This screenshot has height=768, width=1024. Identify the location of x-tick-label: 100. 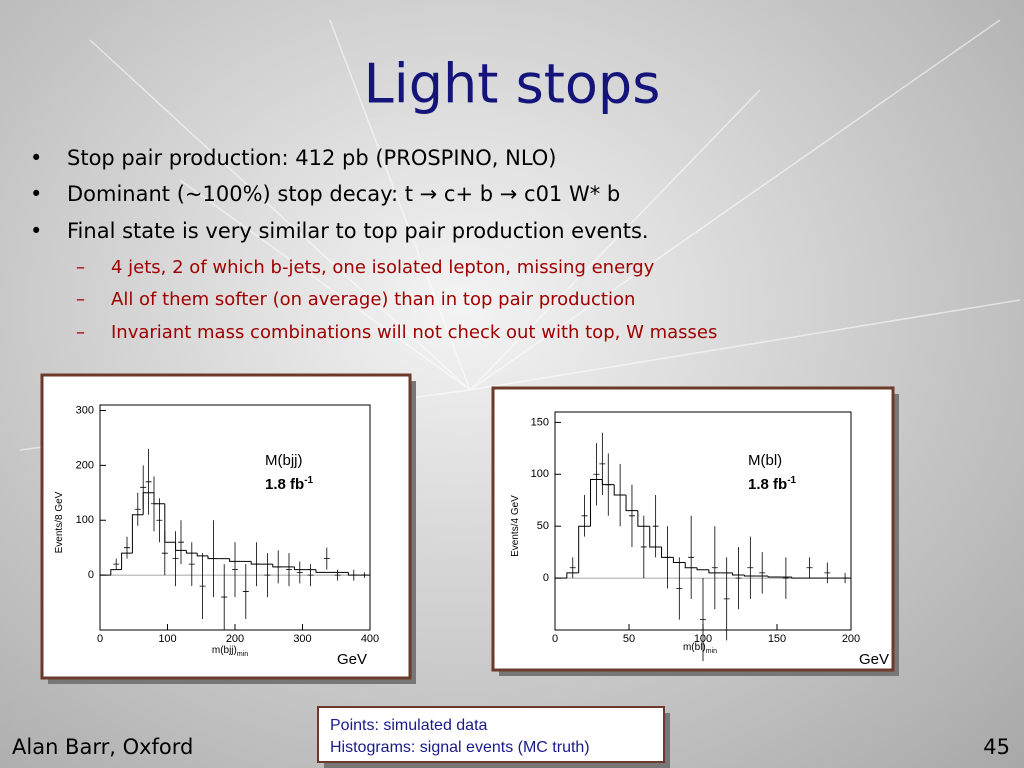
(167, 639).